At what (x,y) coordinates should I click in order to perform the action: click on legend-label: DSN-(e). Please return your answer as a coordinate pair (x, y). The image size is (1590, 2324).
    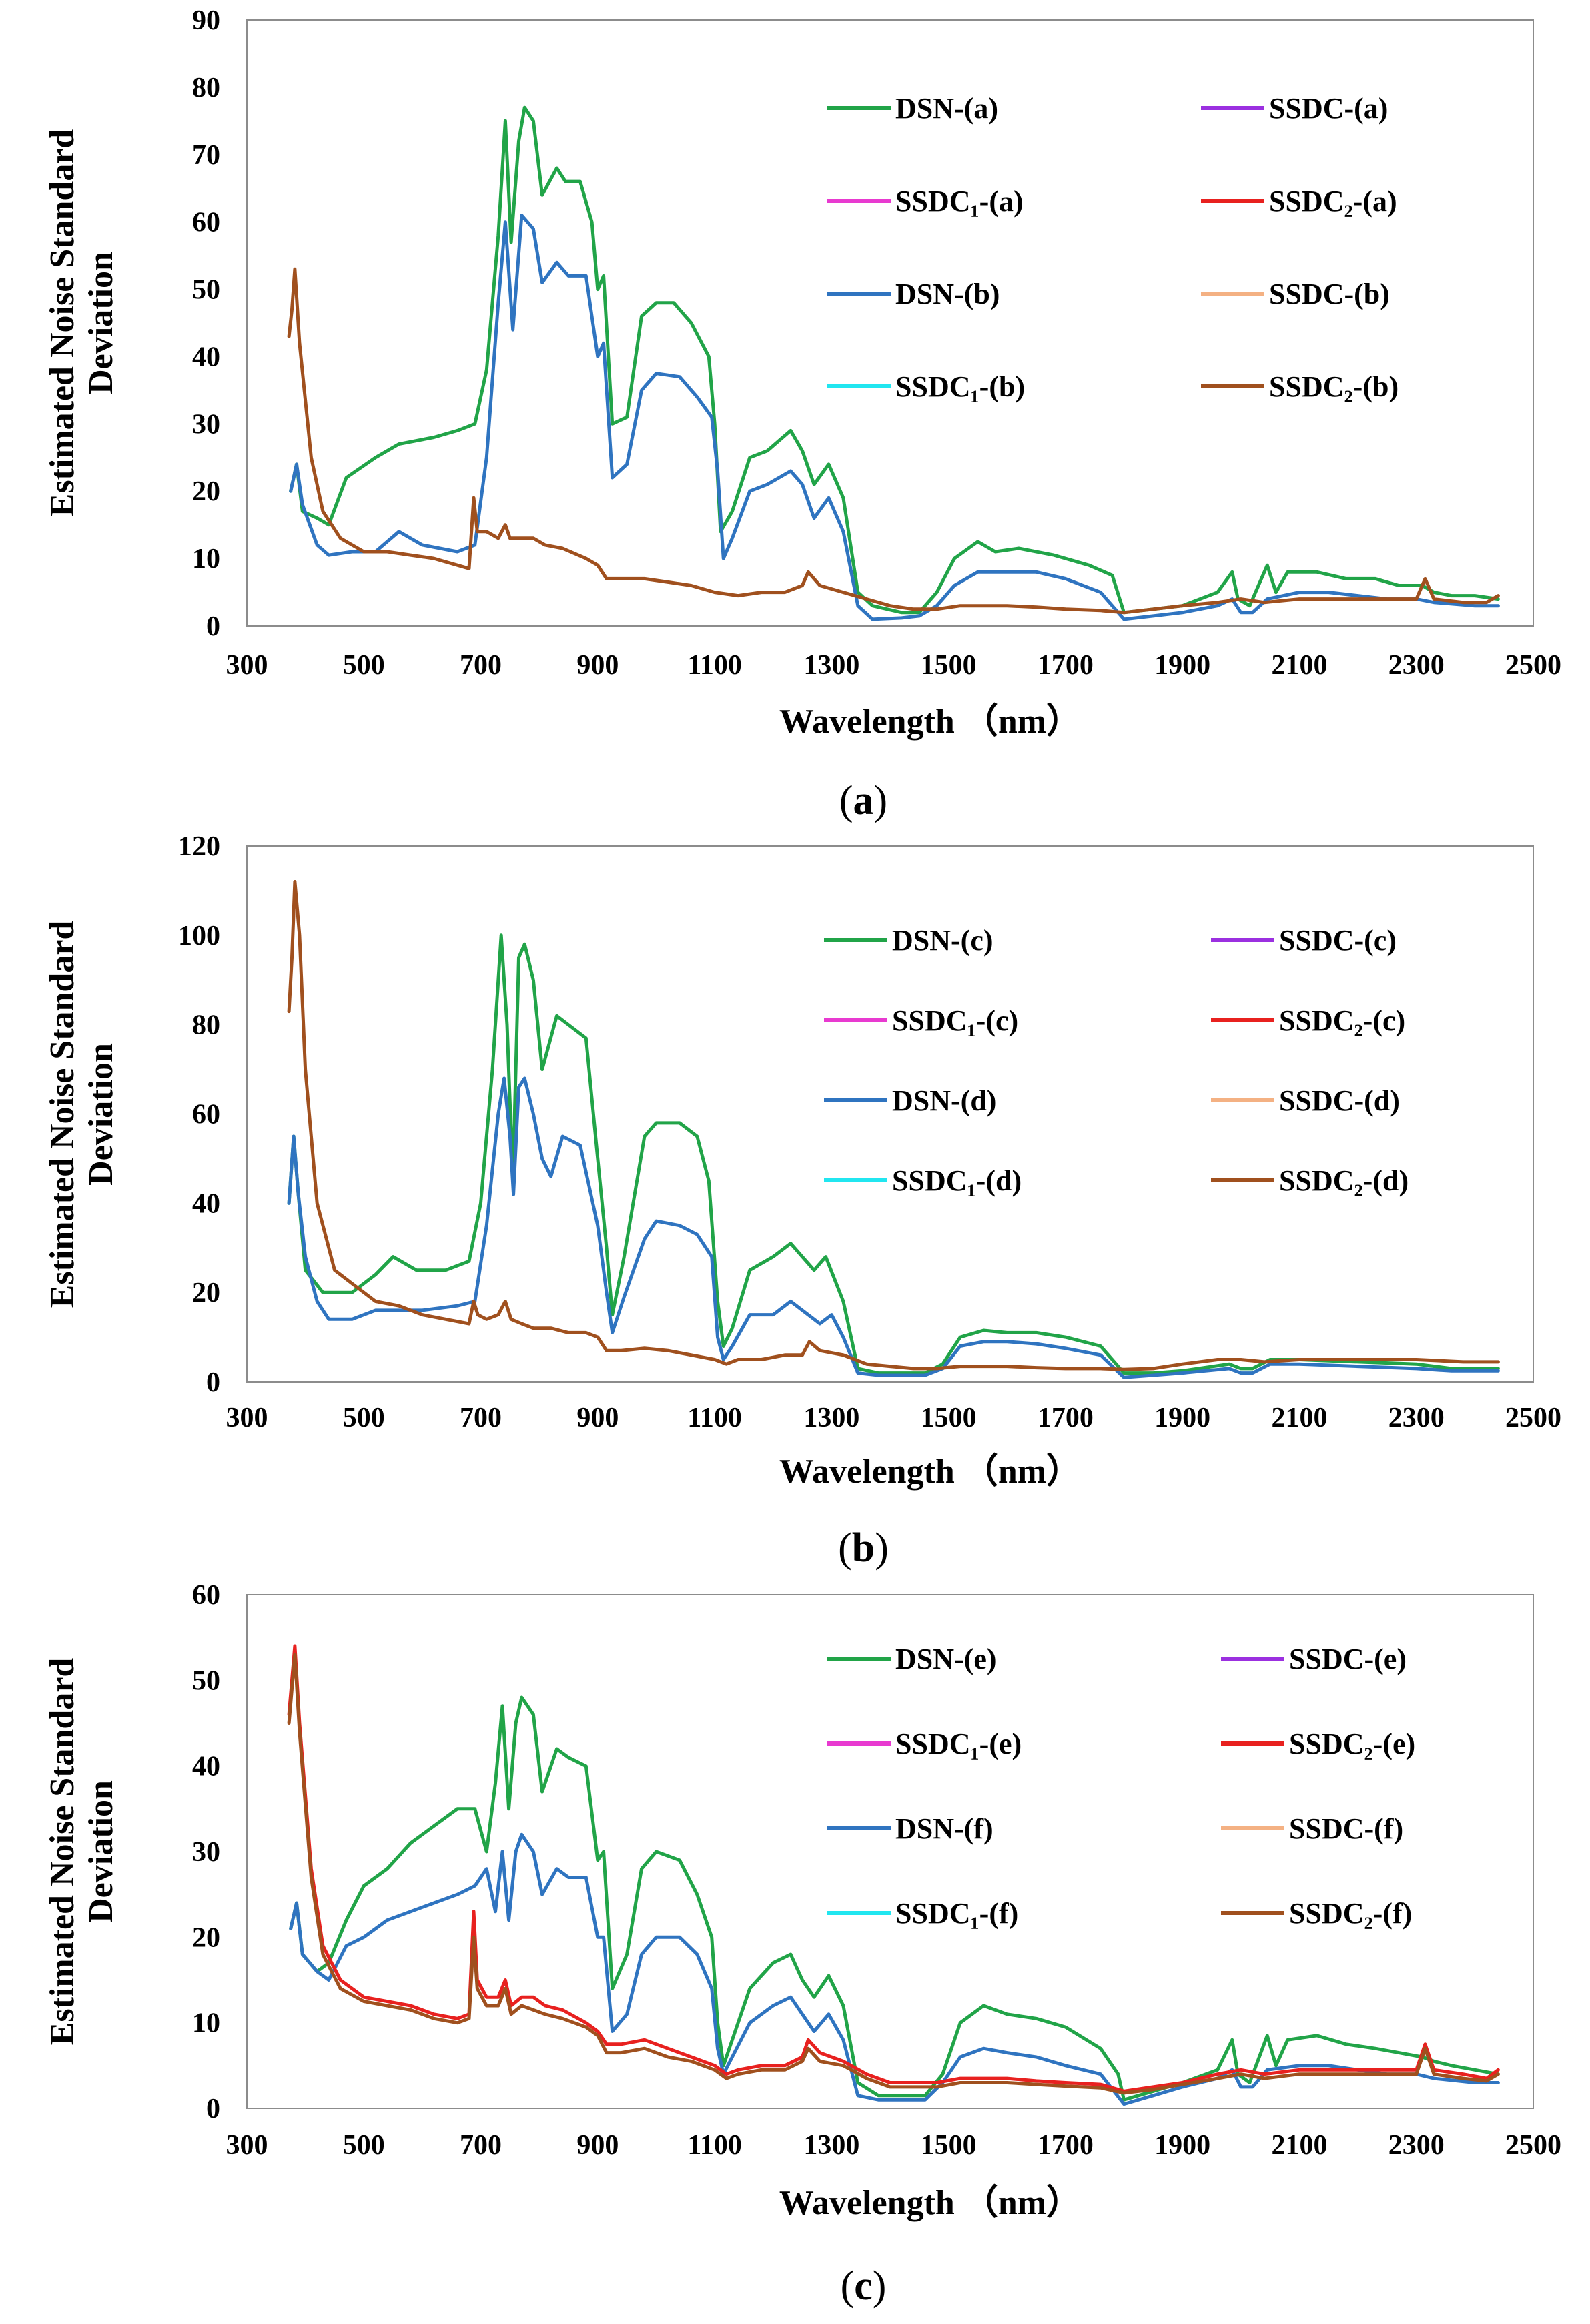
    Looking at the image, I should click on (946, 1659).